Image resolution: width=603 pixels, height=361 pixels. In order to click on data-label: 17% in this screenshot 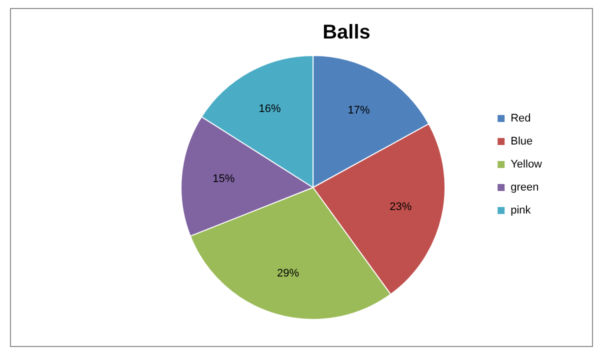, I will do `click(359, 110)`.